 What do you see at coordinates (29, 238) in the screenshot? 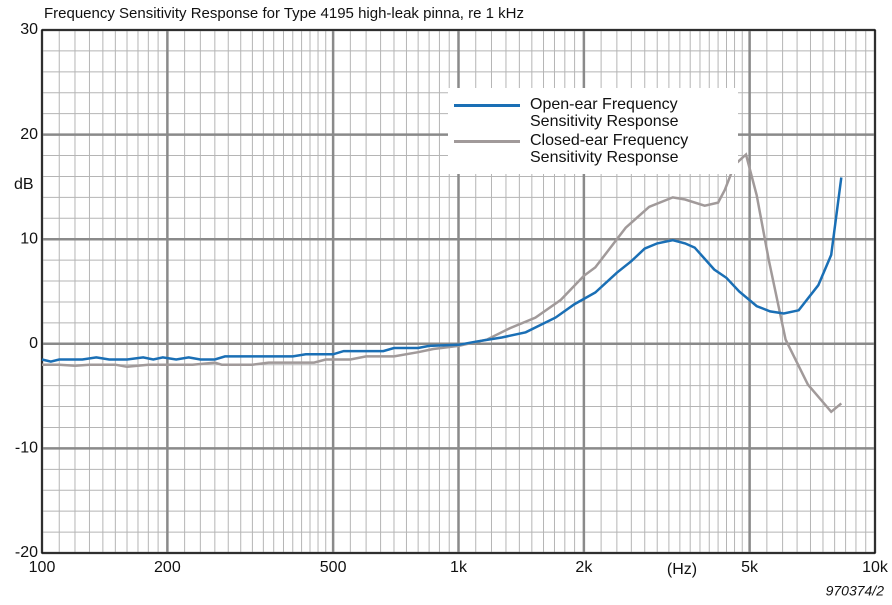
I see `y-tick-label: 10` at bounding box center [29, 238].